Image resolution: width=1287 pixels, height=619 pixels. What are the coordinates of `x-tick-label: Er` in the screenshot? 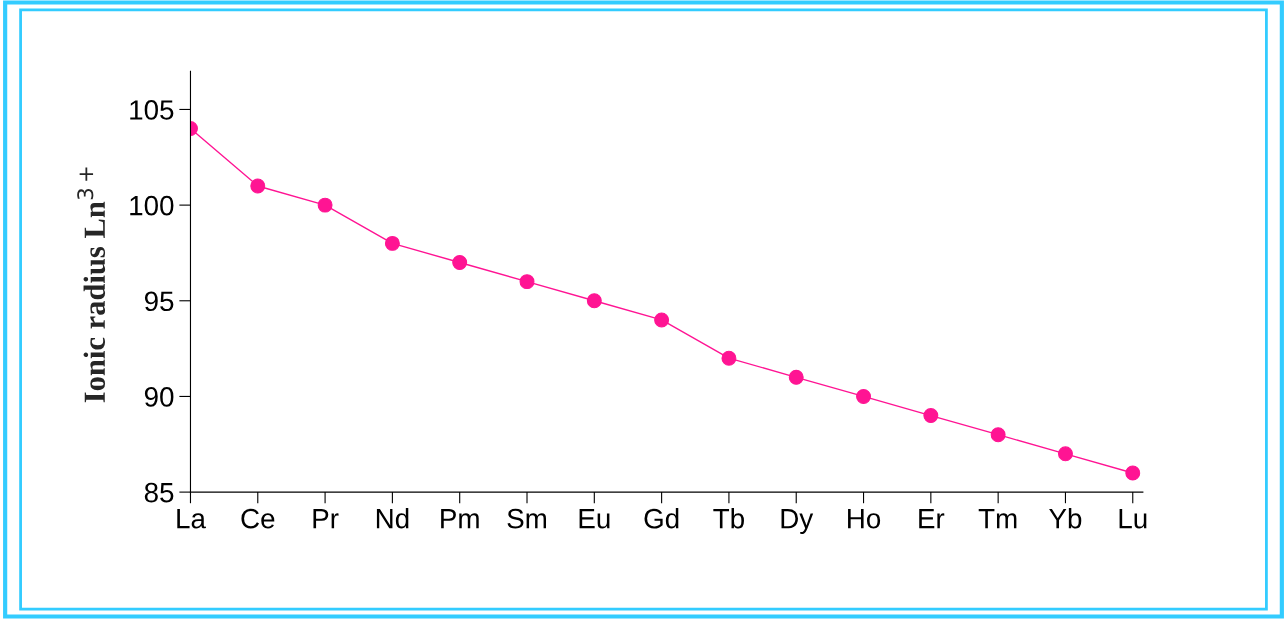 It's located at (932, 519).